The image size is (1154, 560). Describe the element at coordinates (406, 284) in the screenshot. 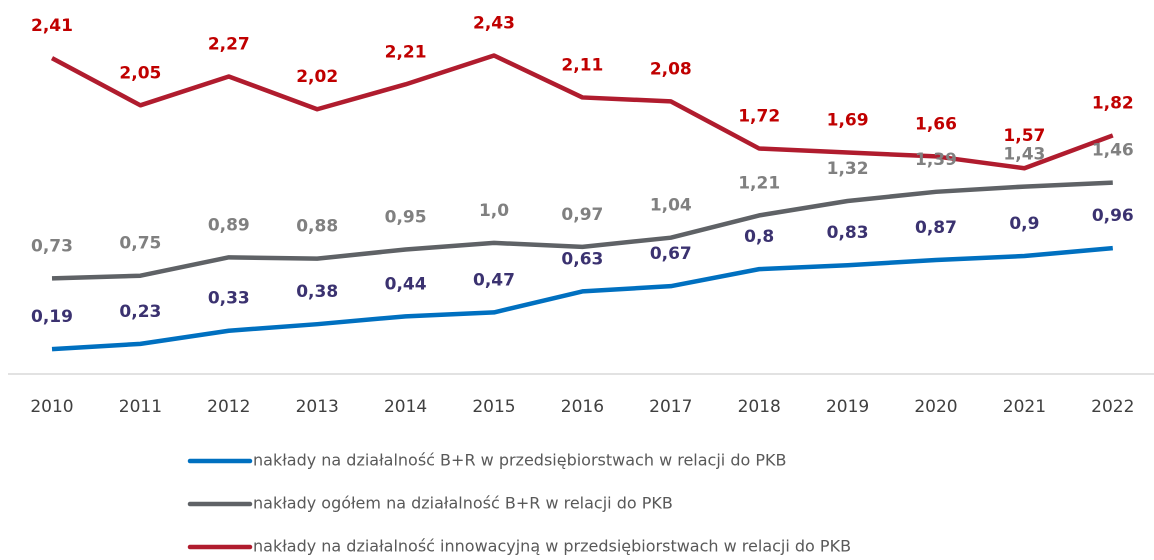

I see `data-label: 0,44` at that location.